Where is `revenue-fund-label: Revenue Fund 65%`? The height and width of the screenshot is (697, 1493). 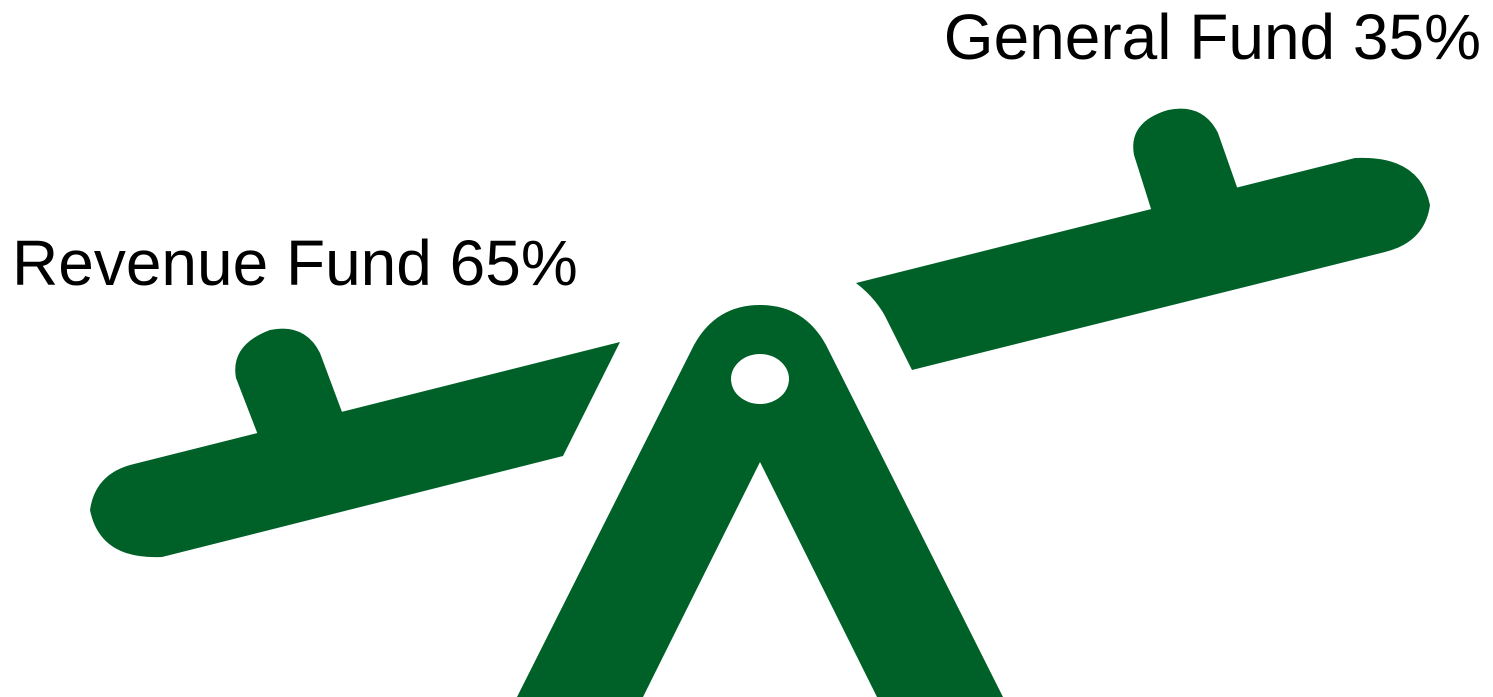
revenue-fund-label: Revenue Fund 65% is located at coordinates (295, 263).